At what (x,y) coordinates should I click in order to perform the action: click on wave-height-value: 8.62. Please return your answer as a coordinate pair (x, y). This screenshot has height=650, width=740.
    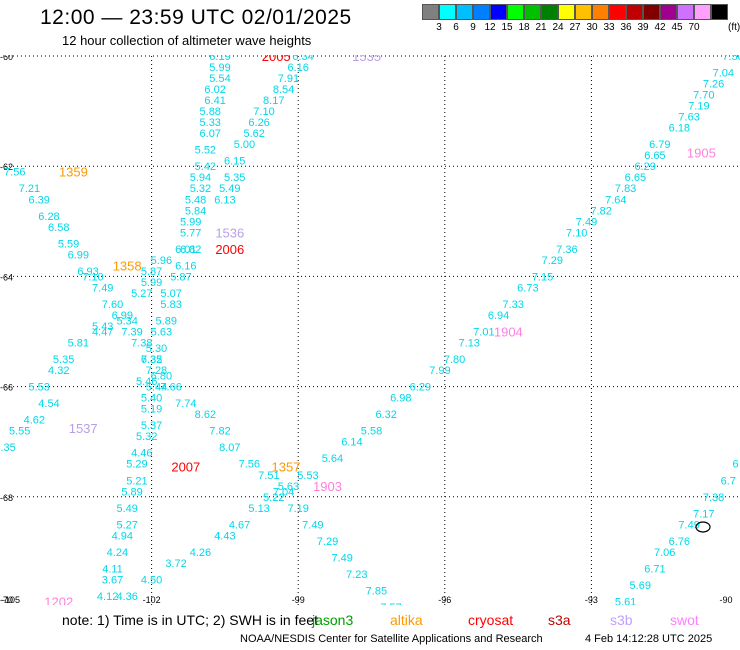
    Looking at the image, I should click on (205, 415).